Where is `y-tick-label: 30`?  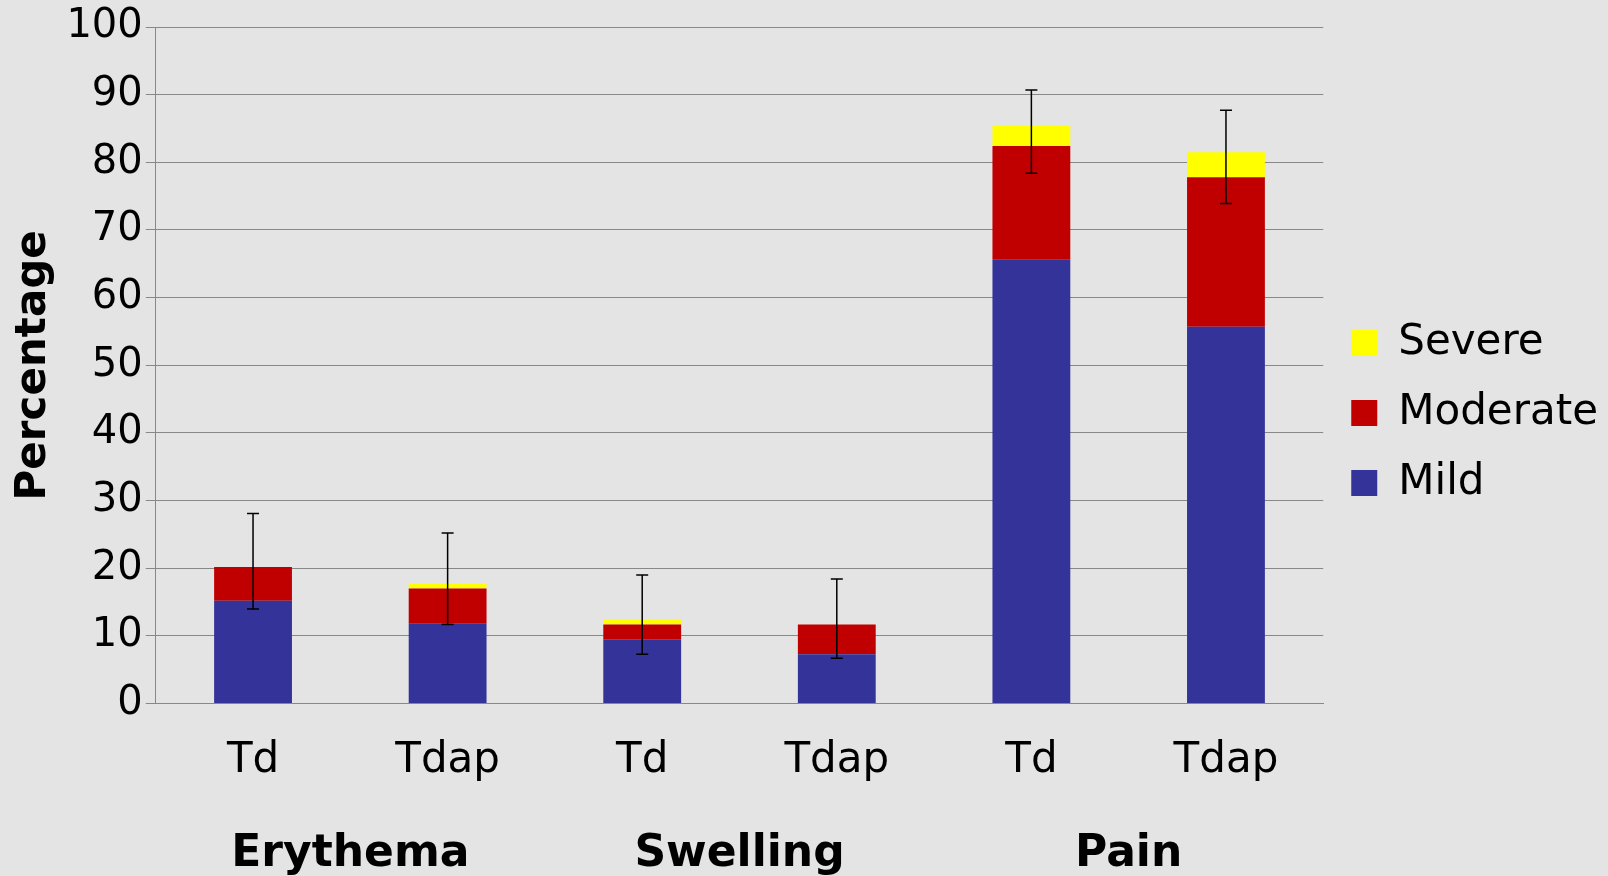 y-tick-label: 30 is located at coordinates (117, 497).